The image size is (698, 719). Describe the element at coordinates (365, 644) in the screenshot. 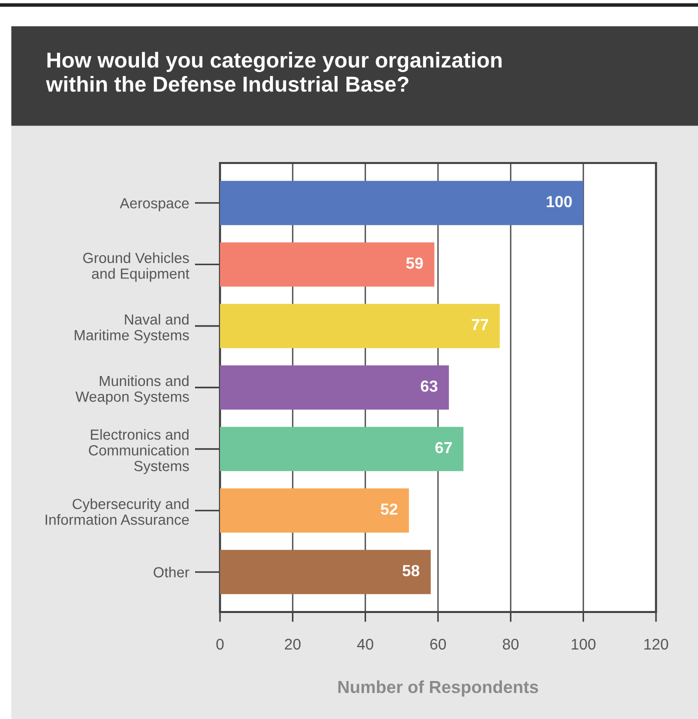

I see `x-tick-label: 40` at that location.